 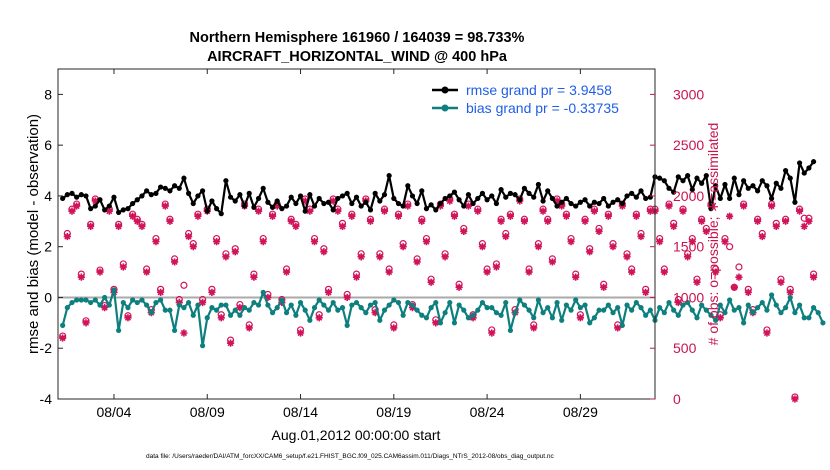 What do you see at coordinates (184, 285) in the screenshot?
I see `possible-obs-point` at bounding box center [184, 285].